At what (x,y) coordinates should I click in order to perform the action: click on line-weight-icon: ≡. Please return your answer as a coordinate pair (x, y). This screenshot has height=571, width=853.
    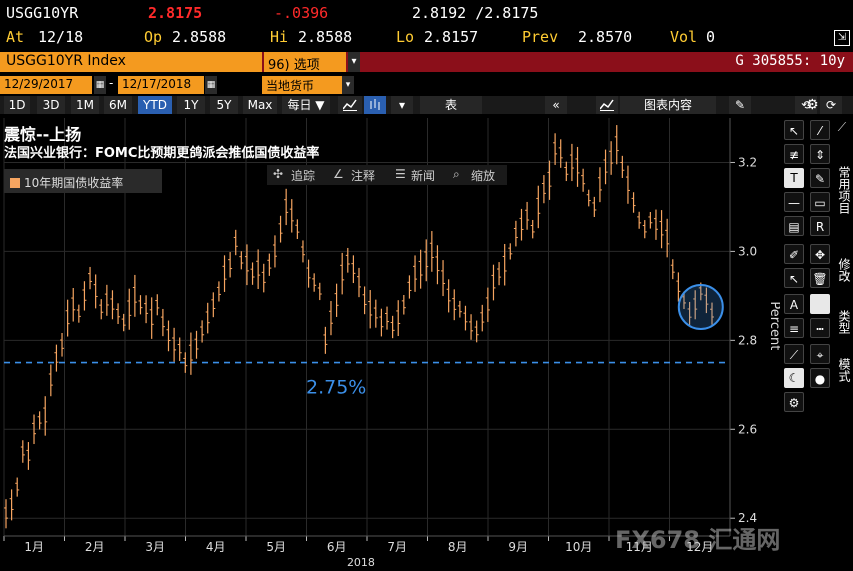
    Looking at the image, I should click on (794, 328).